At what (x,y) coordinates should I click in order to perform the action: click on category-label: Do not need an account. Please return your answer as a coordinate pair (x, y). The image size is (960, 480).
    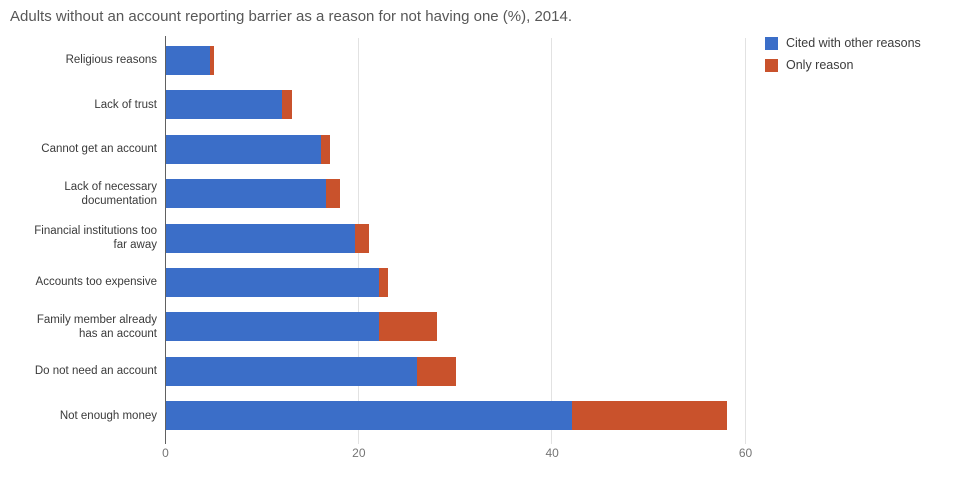
    Looking at the image, I should click on (95, 371).